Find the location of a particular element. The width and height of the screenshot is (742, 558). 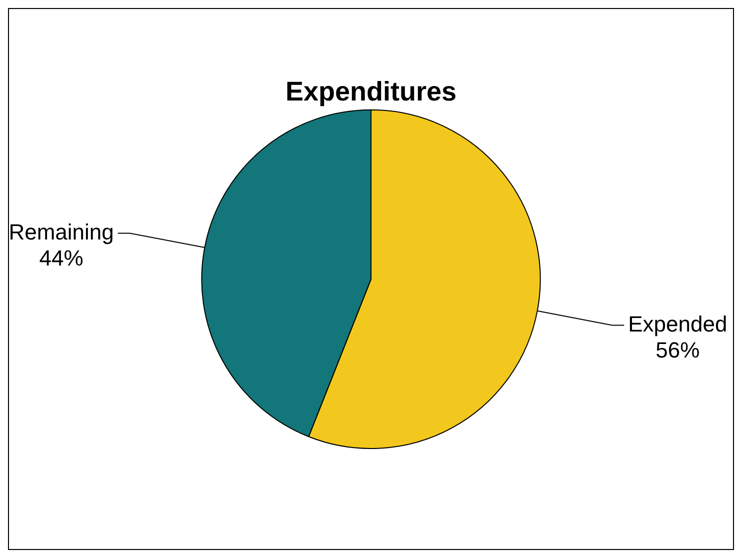

data-label: 44% is located at coordinates (61, 257).